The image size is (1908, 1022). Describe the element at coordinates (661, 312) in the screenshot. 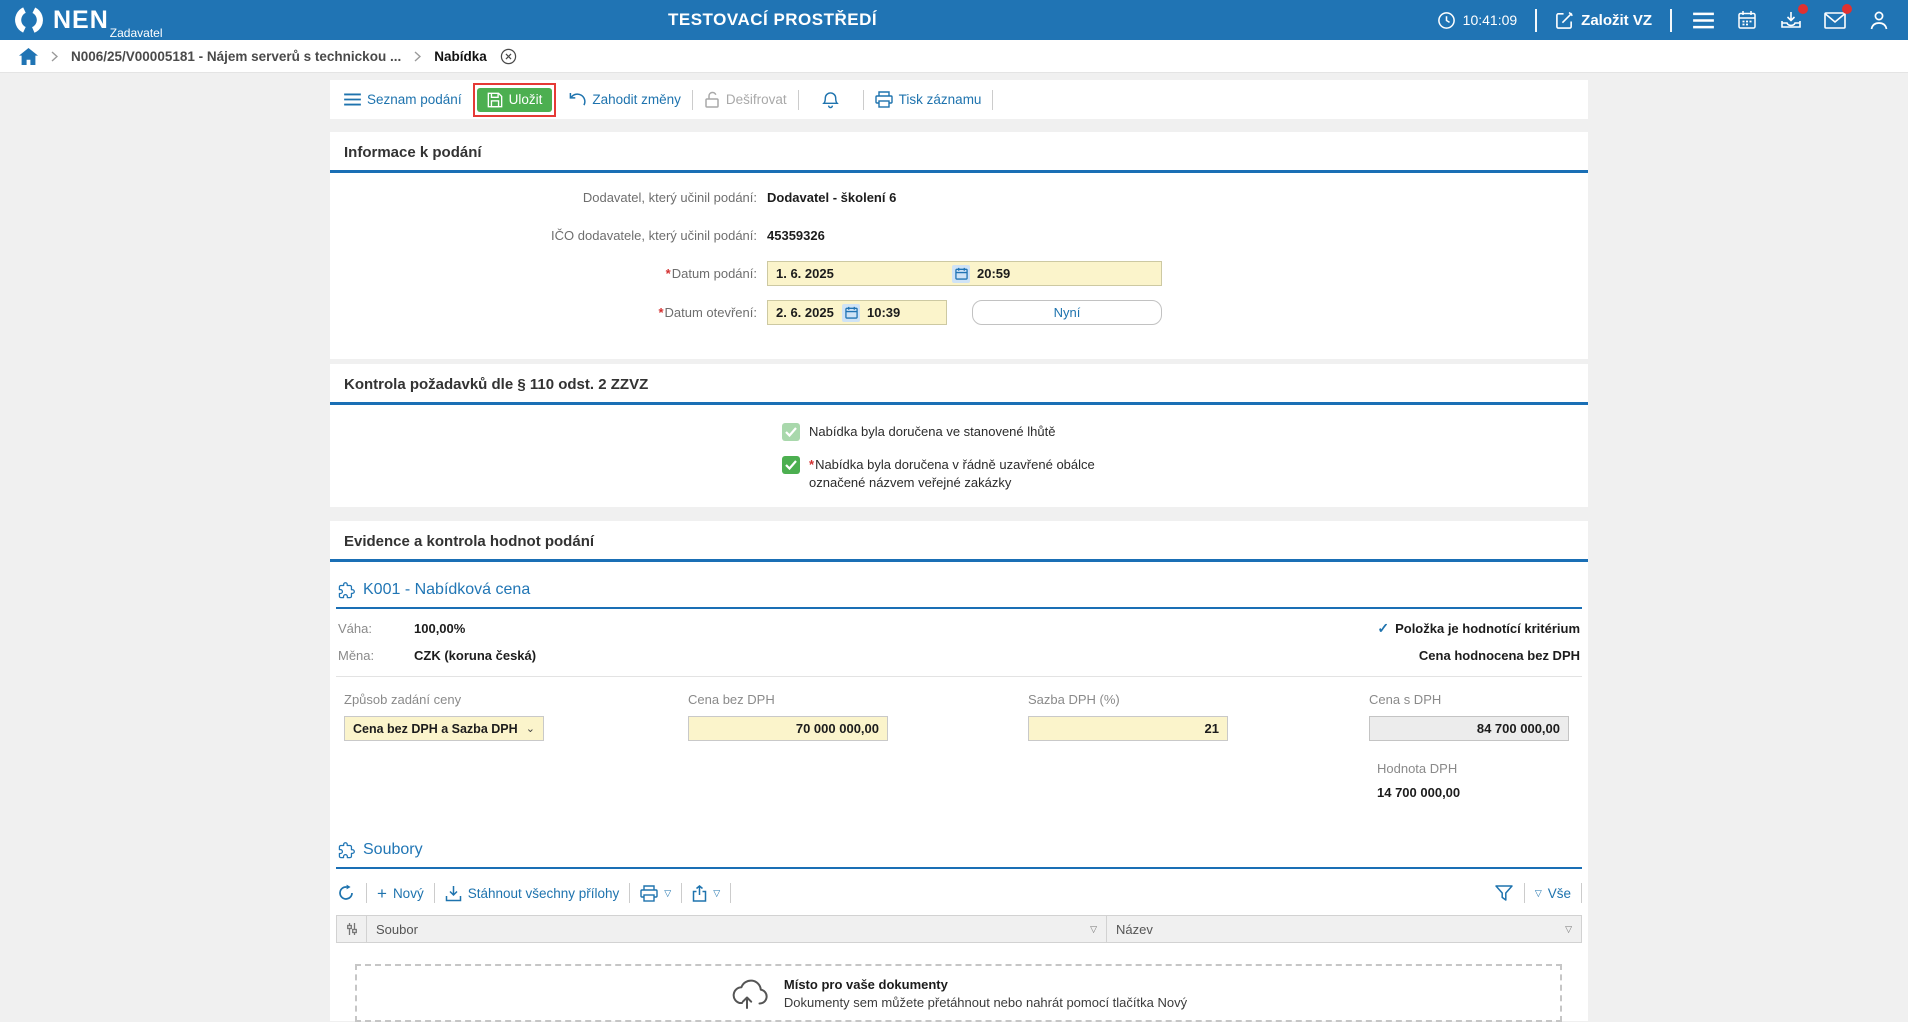

I see `required-mark: *` at that location.